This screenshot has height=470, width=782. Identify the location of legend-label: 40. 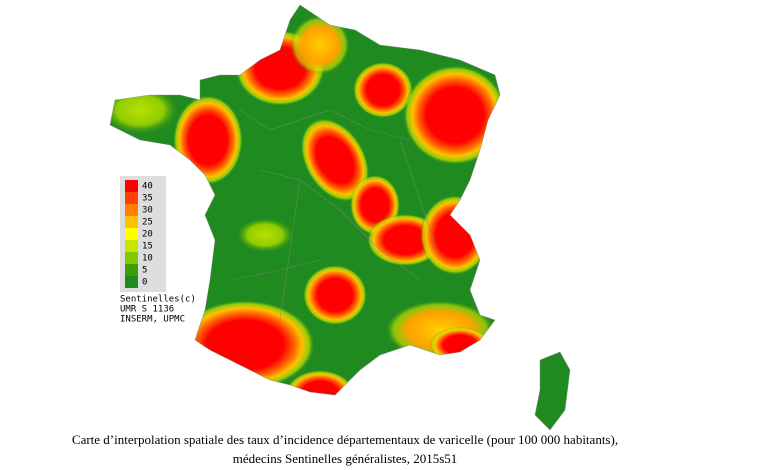
(147, 187).